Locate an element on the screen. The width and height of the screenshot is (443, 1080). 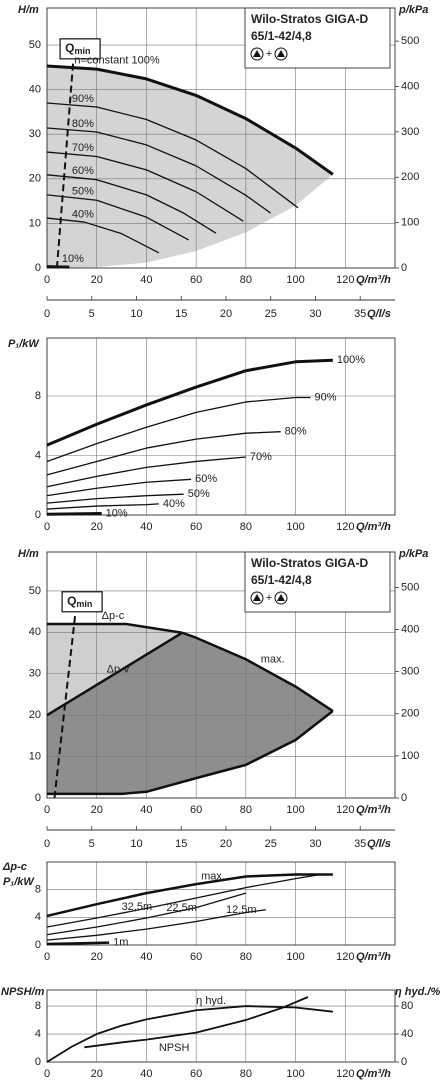
y-axis-label: NPSH/m is located at coordinates (23, 992).